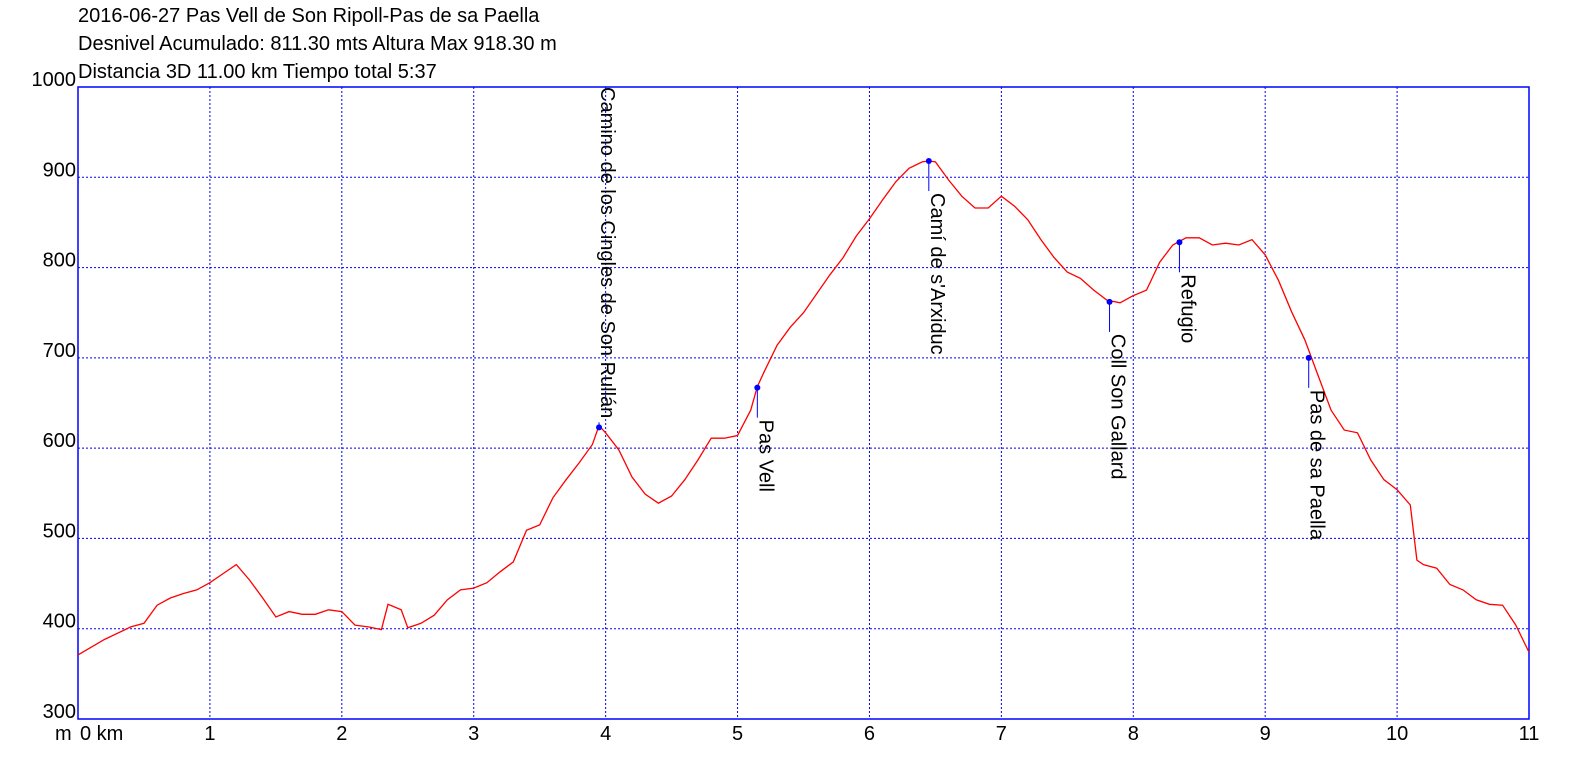 This screenshot has height=771, width=1596. What do you see at coordinates (1397, 734) in the screenshot?
I see `x-tick-label: 10` at bounding box center [1397, 734].